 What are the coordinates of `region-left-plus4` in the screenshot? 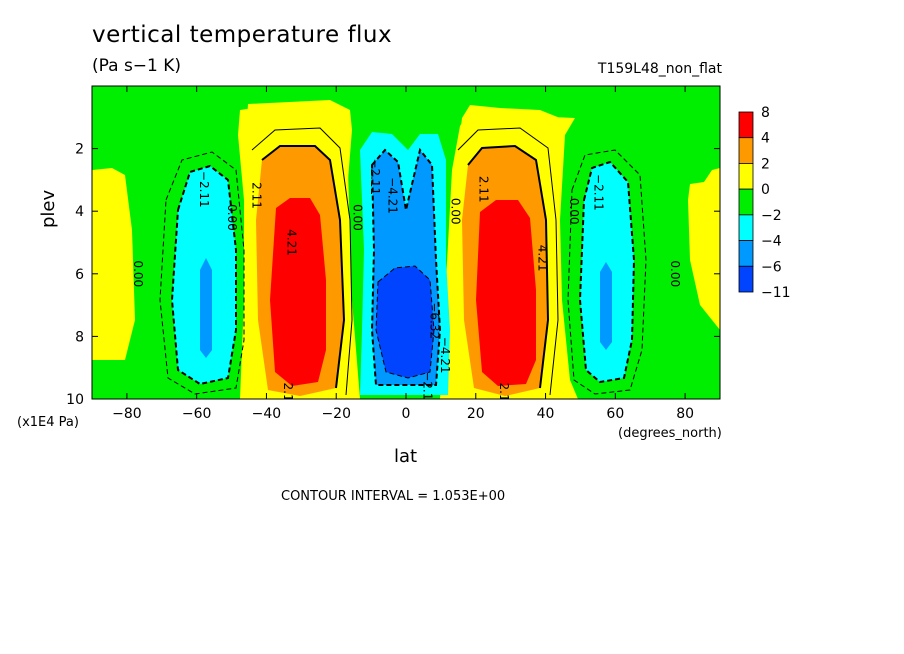 It's located at (298, 292).